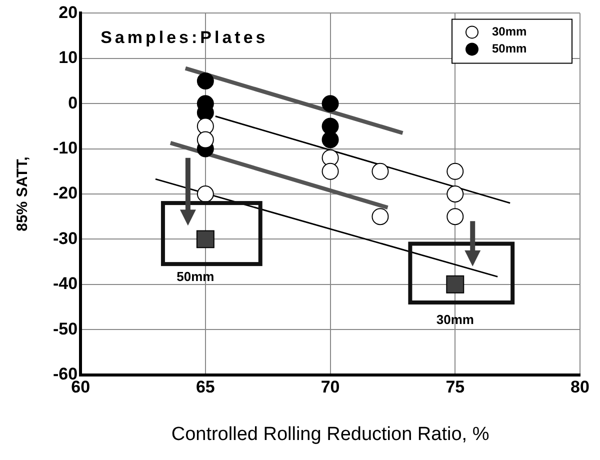 Image resolution: width=600 pixels, height=460 pixels. I want to click on legend-label: 50mm, so click(509, 49).